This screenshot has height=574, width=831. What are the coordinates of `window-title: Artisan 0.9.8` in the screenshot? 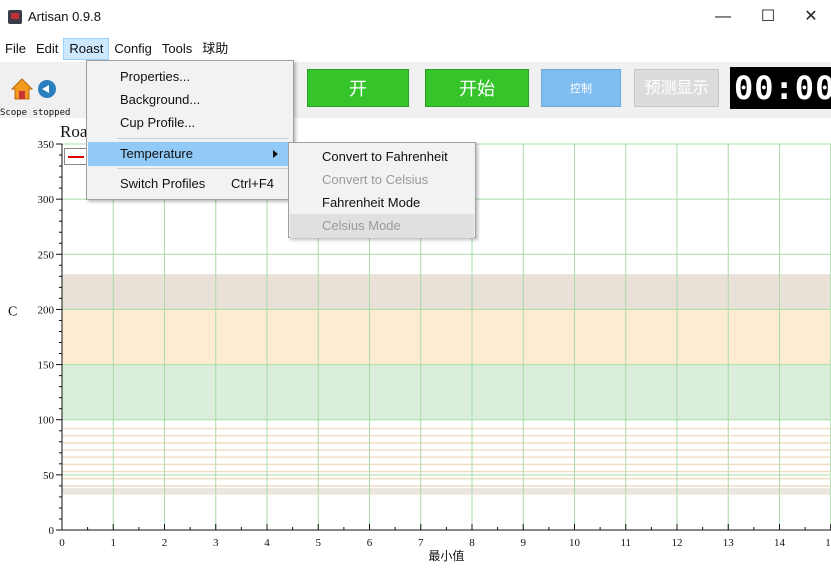 It's located at (64, 16).